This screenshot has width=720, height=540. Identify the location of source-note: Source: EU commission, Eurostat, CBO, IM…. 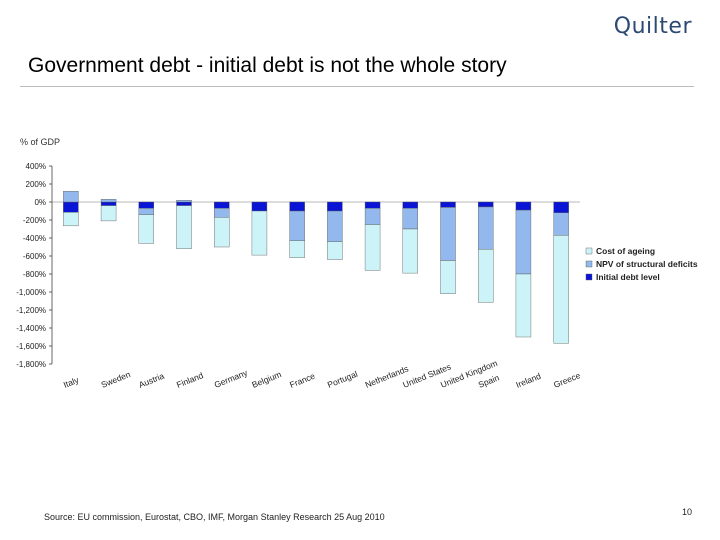
(214, 517).